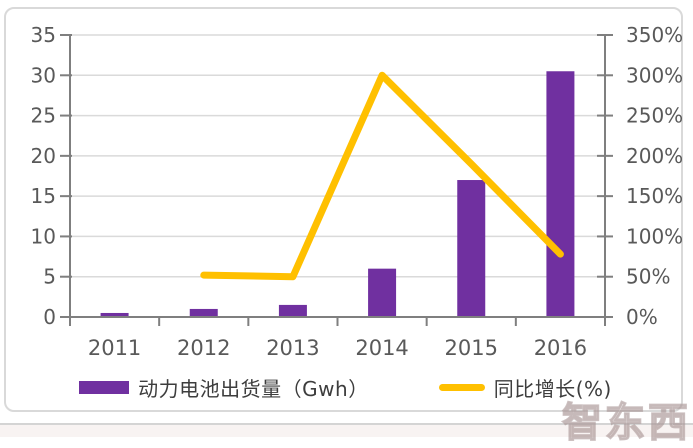  What do you see at coordinates (49, 277) in the screenshot?
I see `left-tick-label: 5` at bounding box center [49, 277].